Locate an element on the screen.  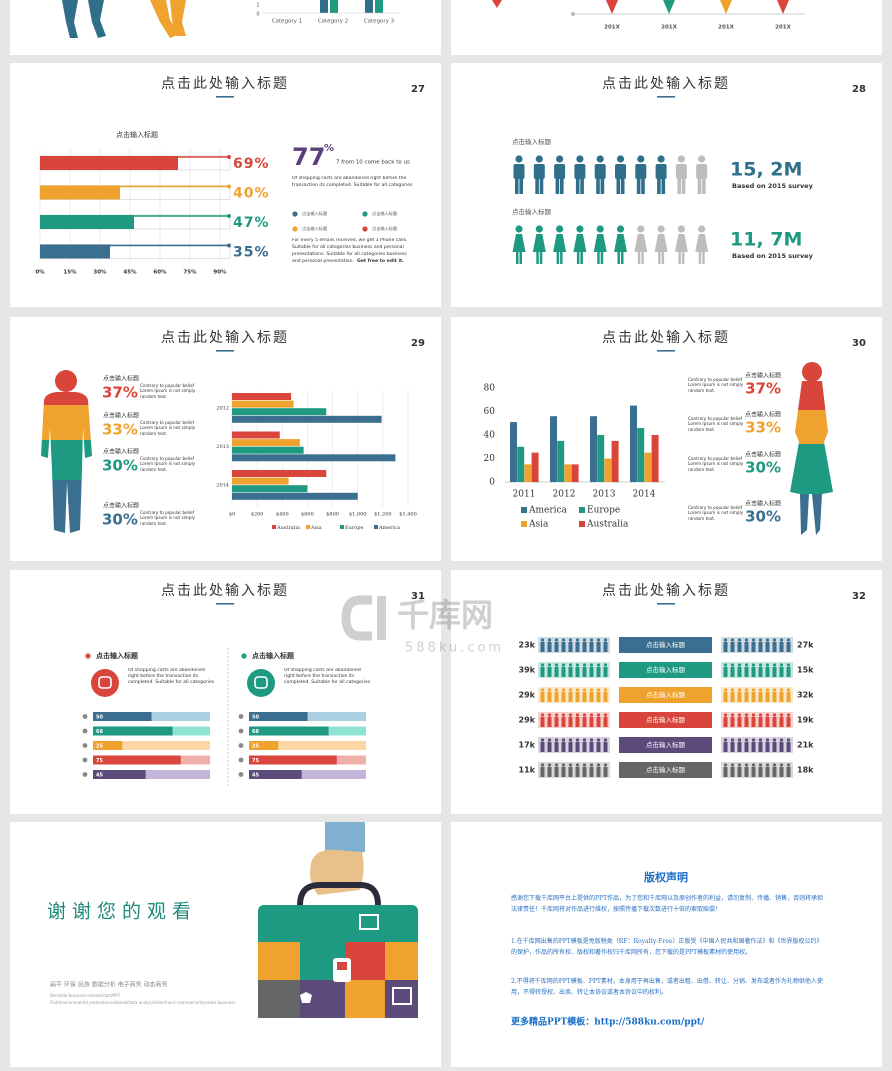
x-tick-label: 201X is located at coordinates (783, 28).